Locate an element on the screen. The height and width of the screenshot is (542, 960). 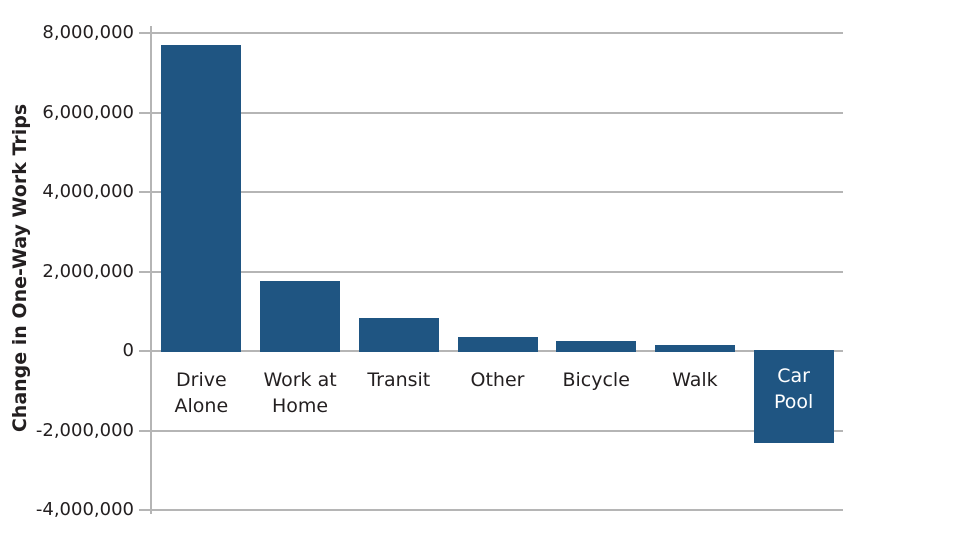
bar-work-at-home is located at coordinates (300, 316).